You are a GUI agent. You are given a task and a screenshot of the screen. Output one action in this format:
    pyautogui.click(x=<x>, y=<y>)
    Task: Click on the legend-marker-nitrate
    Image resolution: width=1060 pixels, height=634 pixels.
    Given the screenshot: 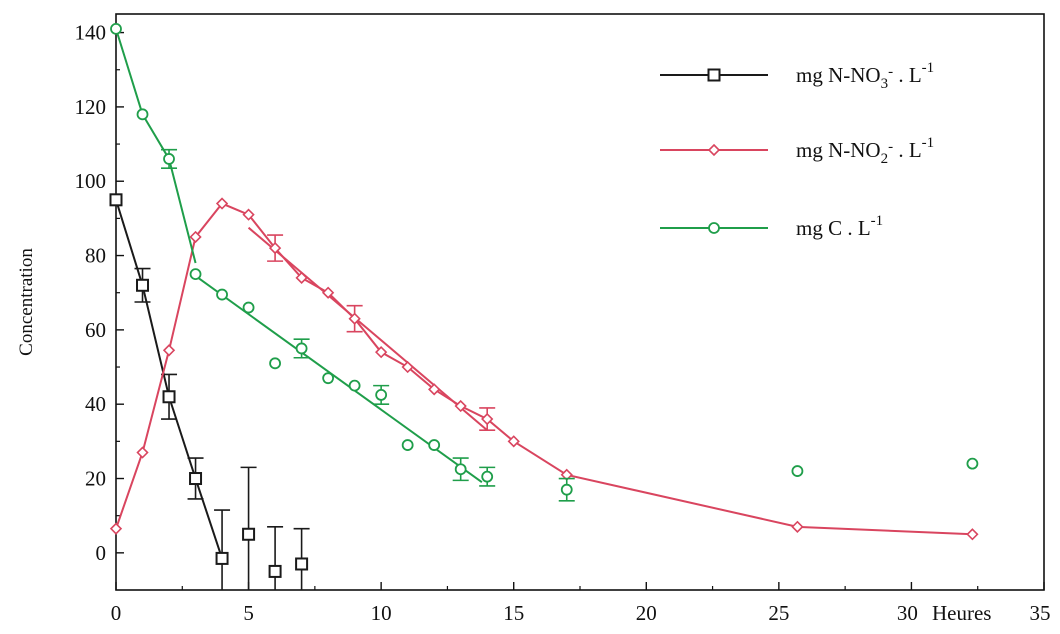 What is the action you would take?
    pyautogui.click(x=714, y=75)
    